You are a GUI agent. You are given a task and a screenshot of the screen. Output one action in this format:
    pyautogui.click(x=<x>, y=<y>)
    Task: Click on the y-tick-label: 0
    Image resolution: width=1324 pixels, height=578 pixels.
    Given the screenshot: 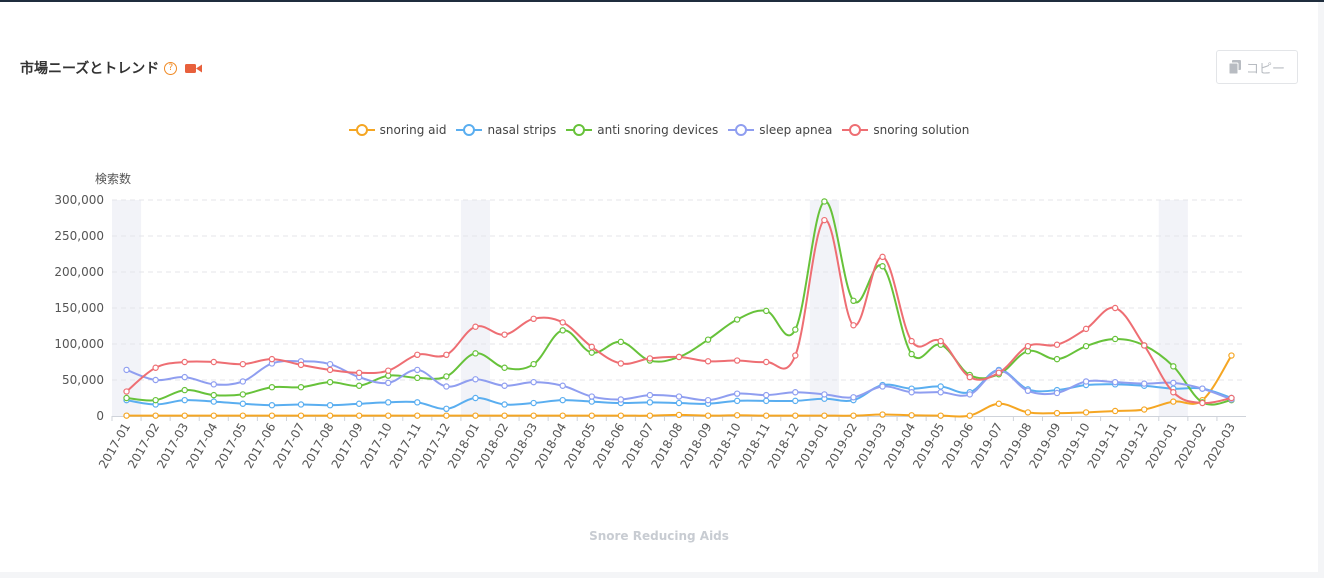 What is the action you would take?
    pyautogui.click(x=100, y=416)
    